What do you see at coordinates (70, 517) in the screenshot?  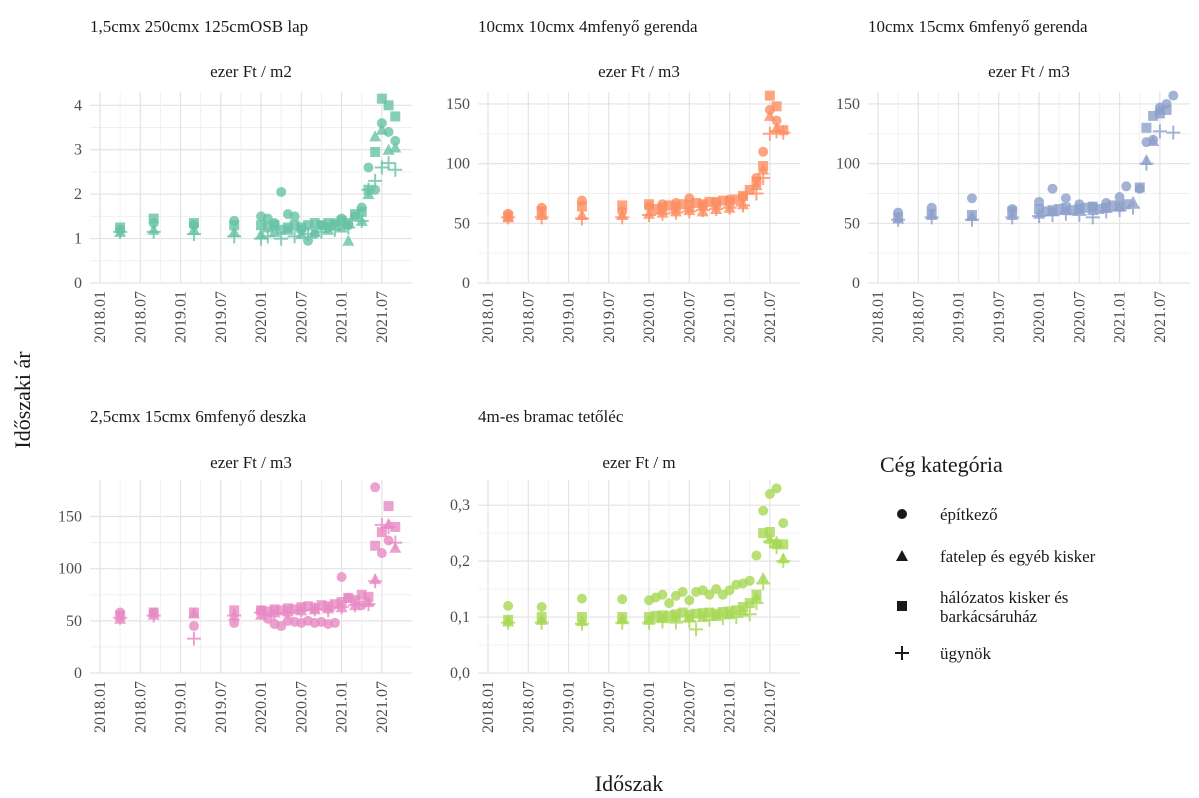 I see `y-tick-label: 150` at bounding box center [70, 517].